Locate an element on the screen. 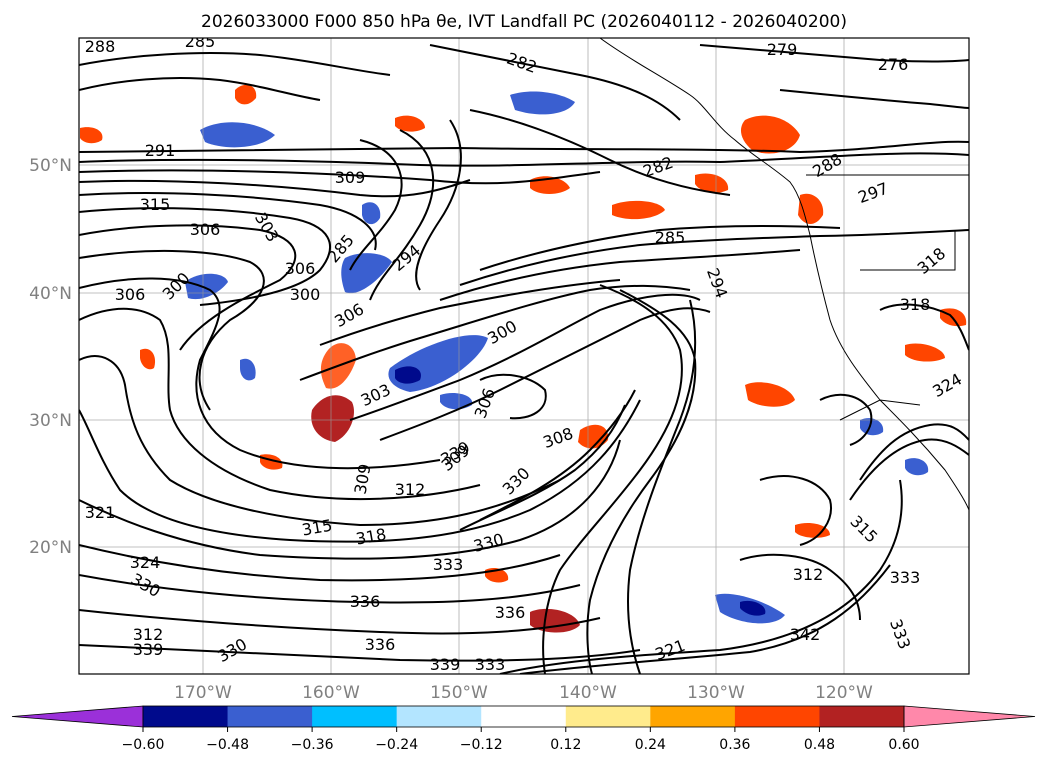 The height and width of the screenshot is (767, 1047). colorbar-tick-label: 0.60 is located at coordinates (903, 745).